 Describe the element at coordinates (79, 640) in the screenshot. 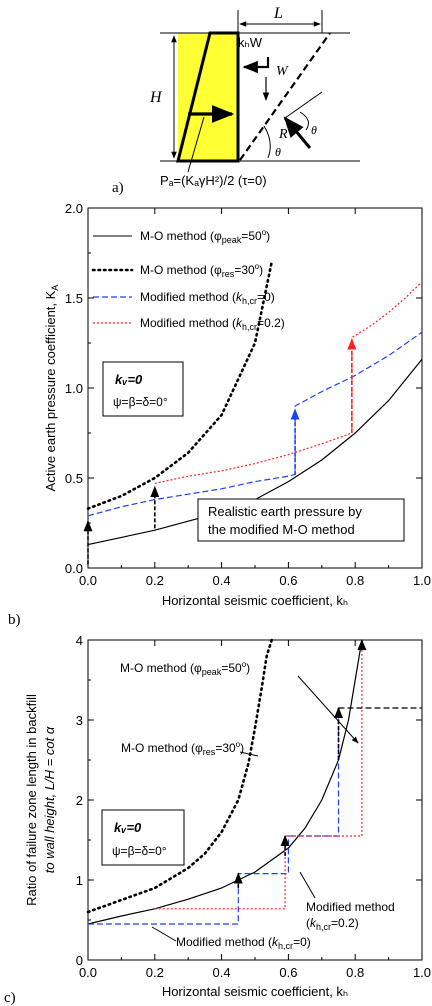

I see `chartC-ytick-label: 4` at that location.